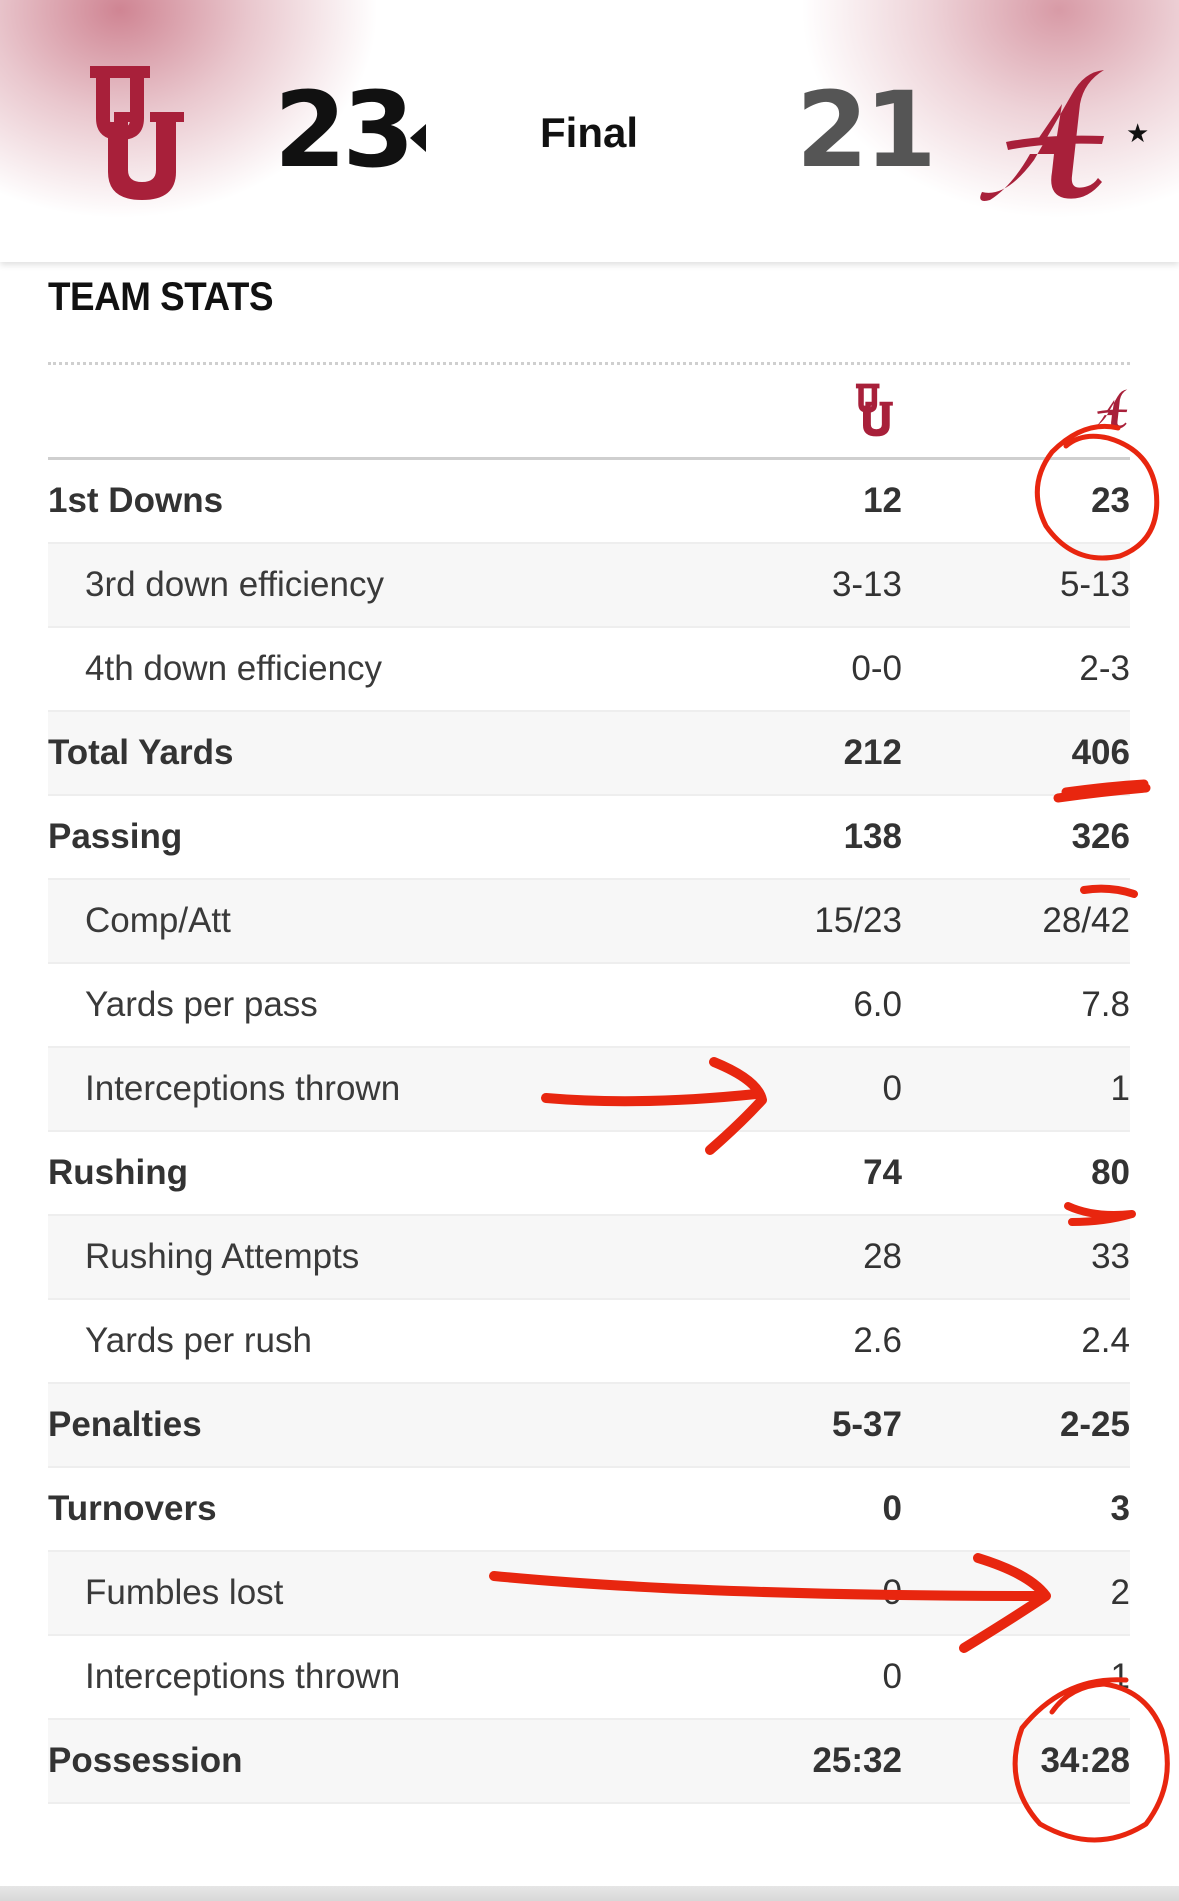 This screenshot has height=1901, width=1179. Describe the element at coordinates (589, 1342) in the screenshot. I see `stat-row: Yards per rush 2.6 2.4` at that location.